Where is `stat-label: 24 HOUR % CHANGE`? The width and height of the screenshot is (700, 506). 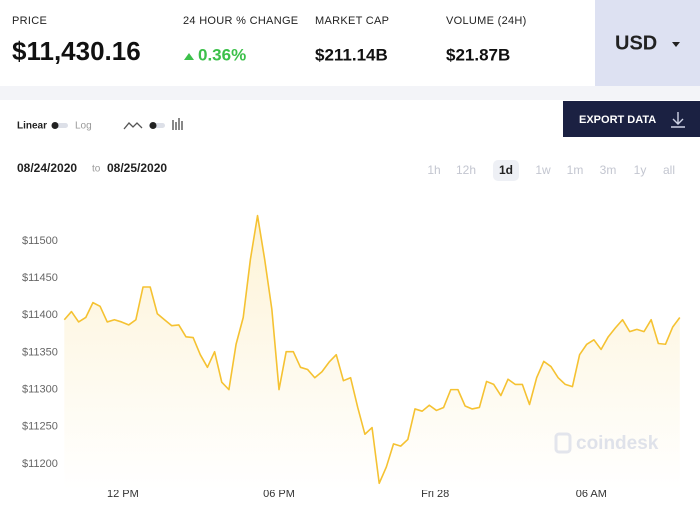 stat-label: 24 HOUR % CHANGE is located at coordinates (240, 21).